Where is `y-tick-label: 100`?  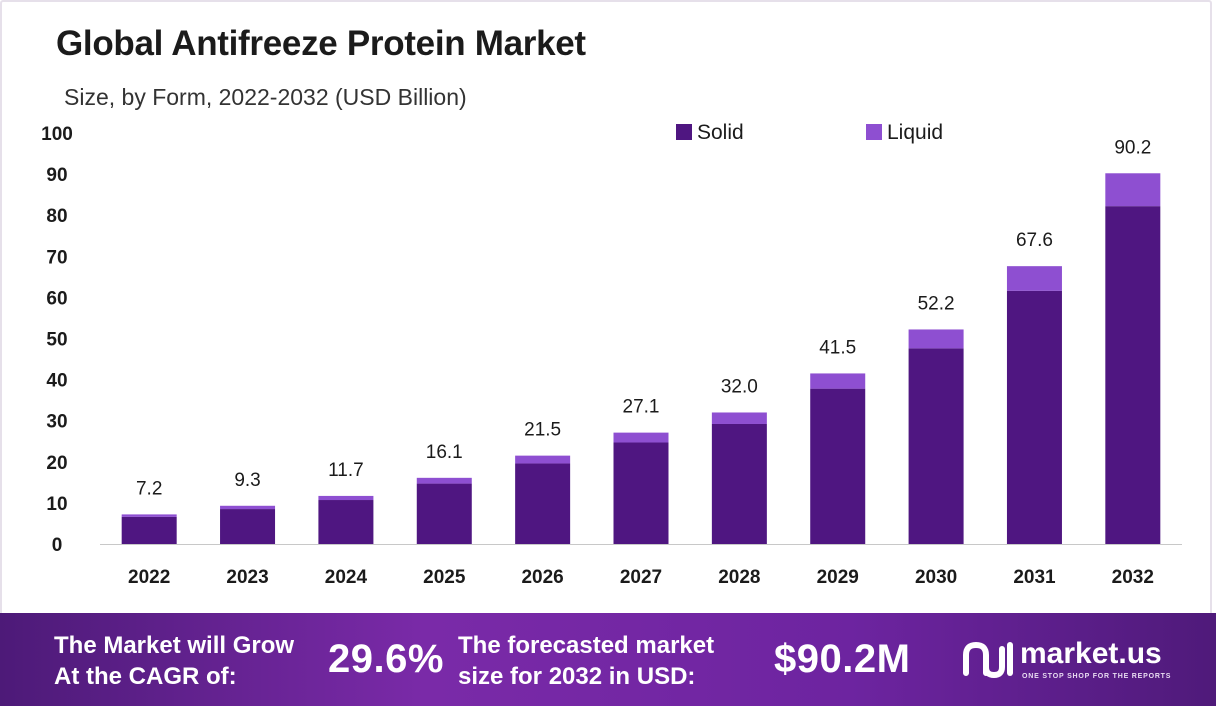
y-tick-label: 100 is located at coordinates (57, 134).